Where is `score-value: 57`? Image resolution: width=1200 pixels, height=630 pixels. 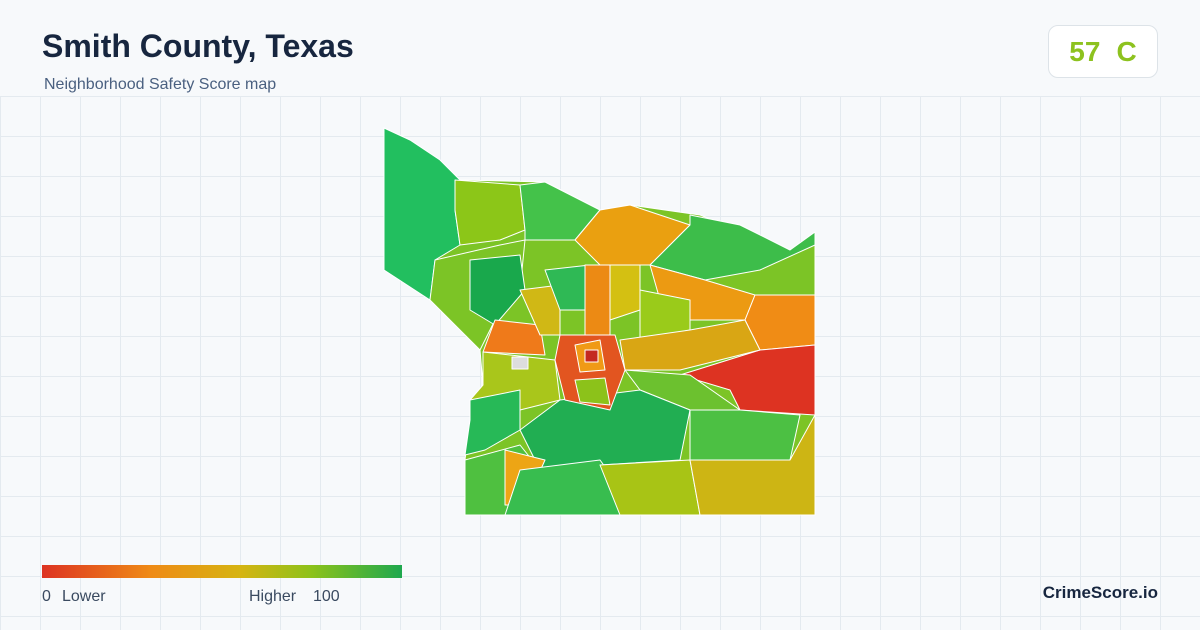
score-value: 57 is located at coordinates (1085, 51).